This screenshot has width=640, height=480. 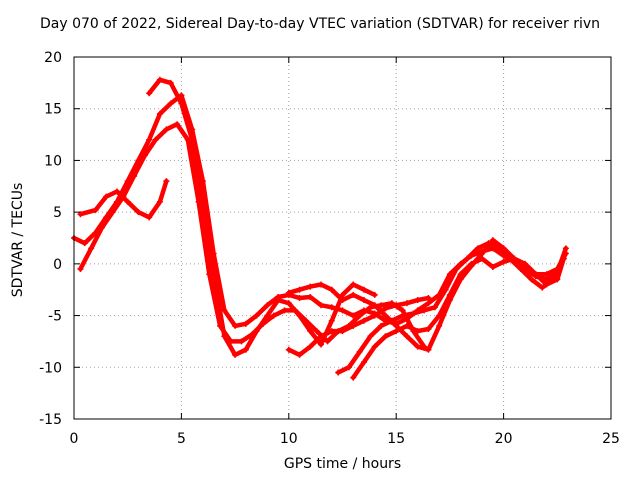 I want to click on y-tick-label: 10, so click(x=53, y=161).